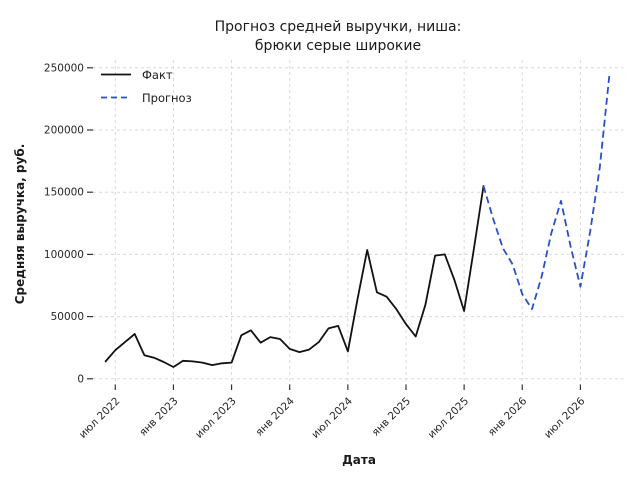 Image resolution: width=640 pixels, height=480 pixels. What do you see at coordinates (275, 417) in the screenshot?
I see `x-tick-label: янв 2024` at bounding box center [275, 417].